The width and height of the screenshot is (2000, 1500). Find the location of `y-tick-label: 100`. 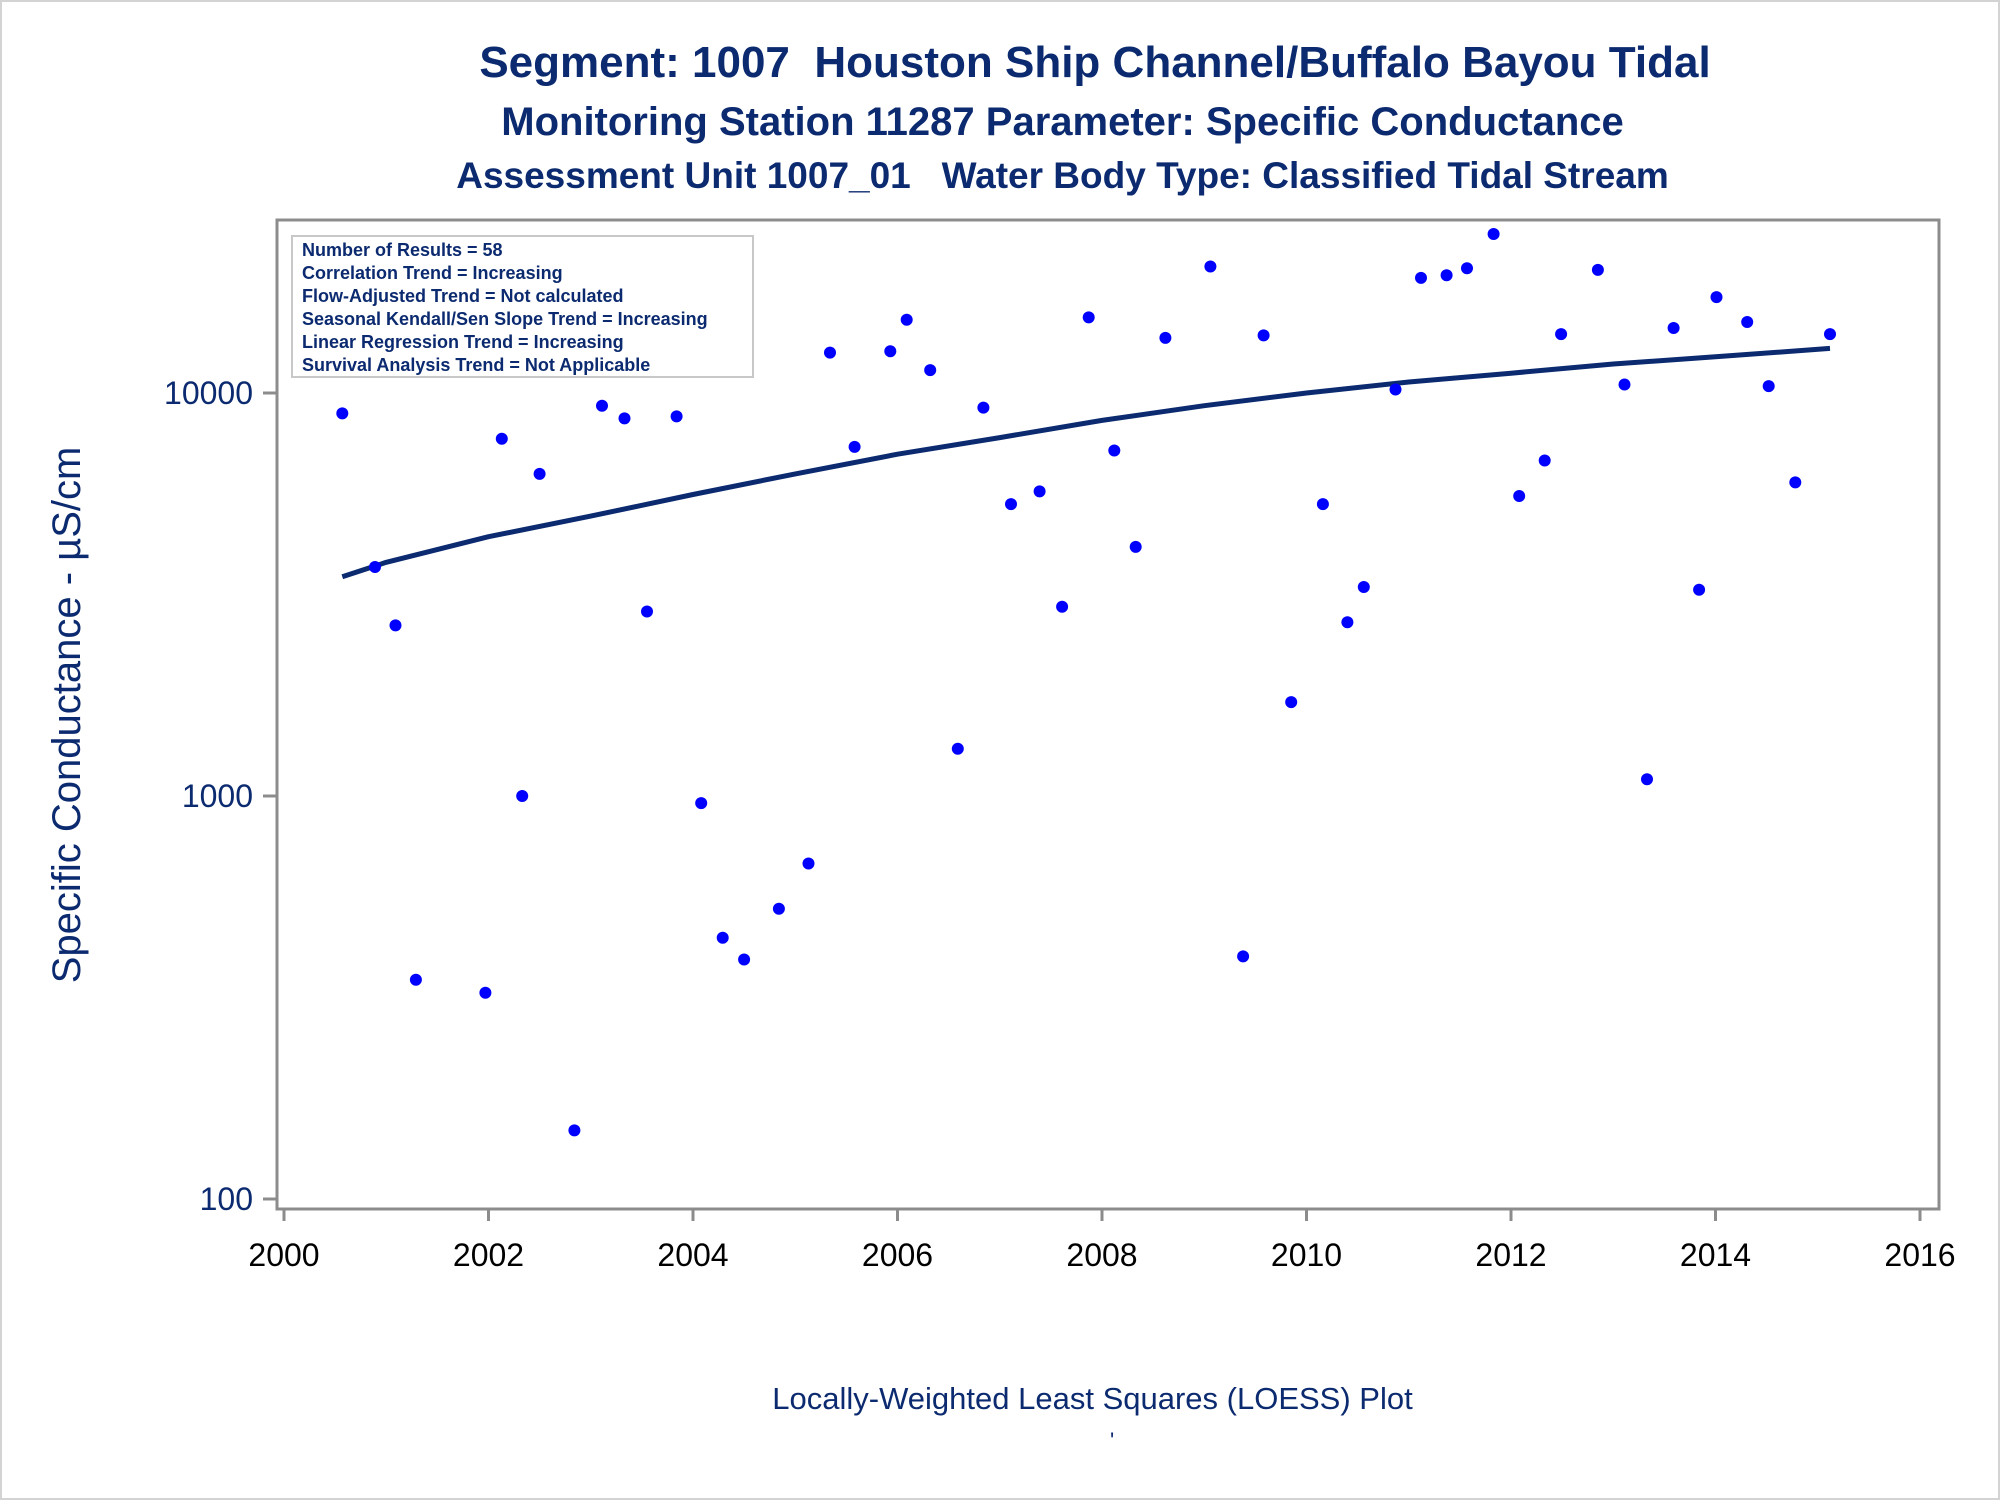

y-tick-label: 100 is located at coordinates (226, 1199).